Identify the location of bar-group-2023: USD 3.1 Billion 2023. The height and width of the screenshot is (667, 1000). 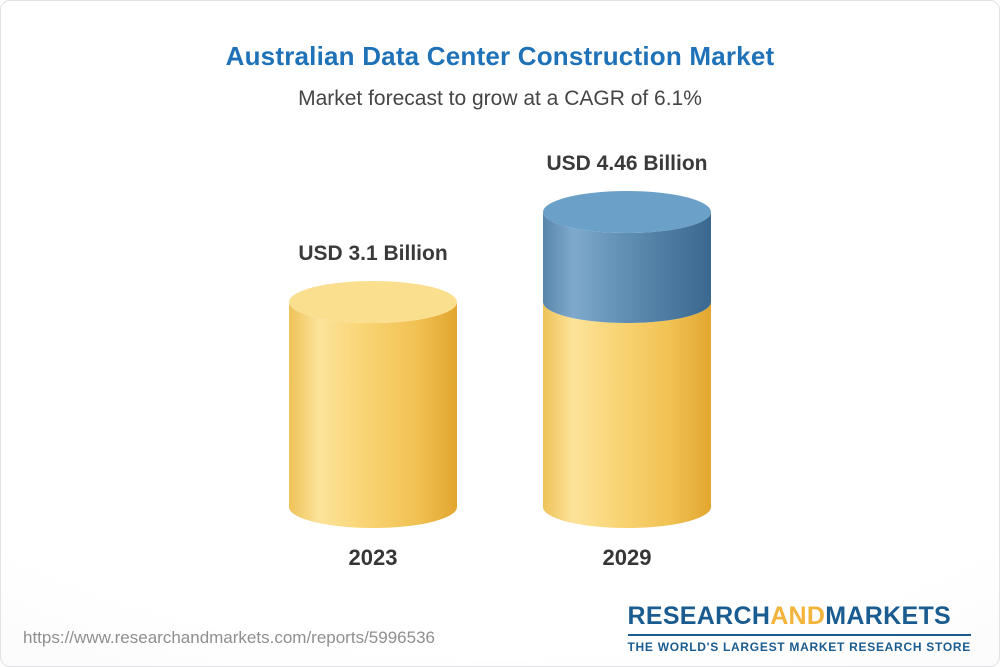
(373, 406).